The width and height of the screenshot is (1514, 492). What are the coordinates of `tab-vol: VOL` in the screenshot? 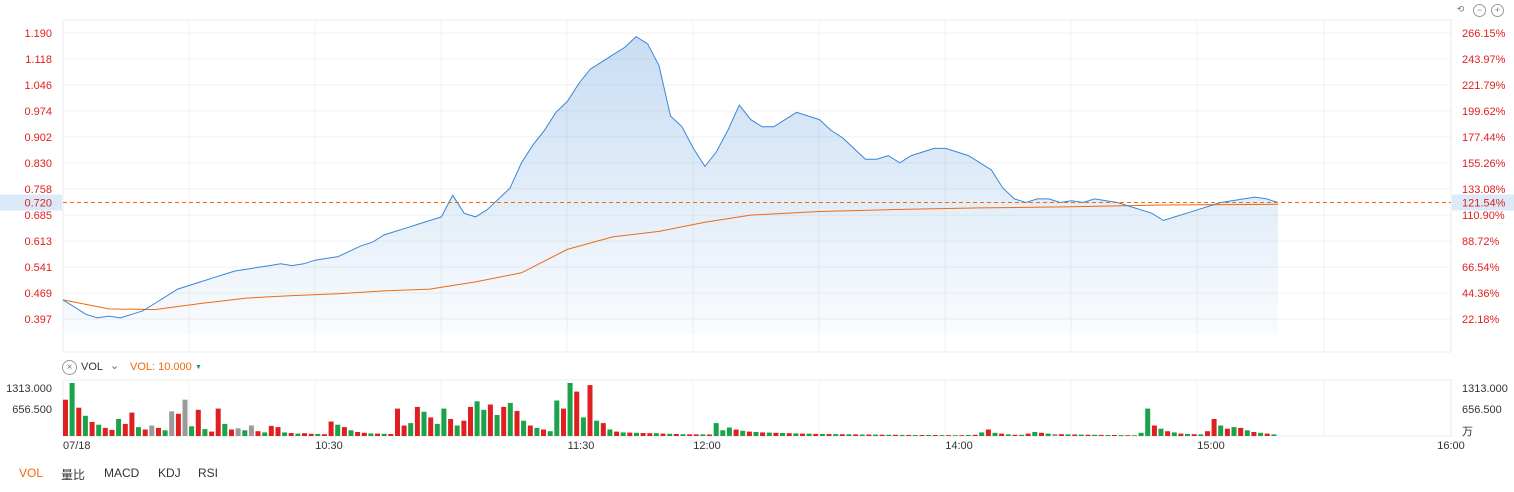 It's located at (31, 473).